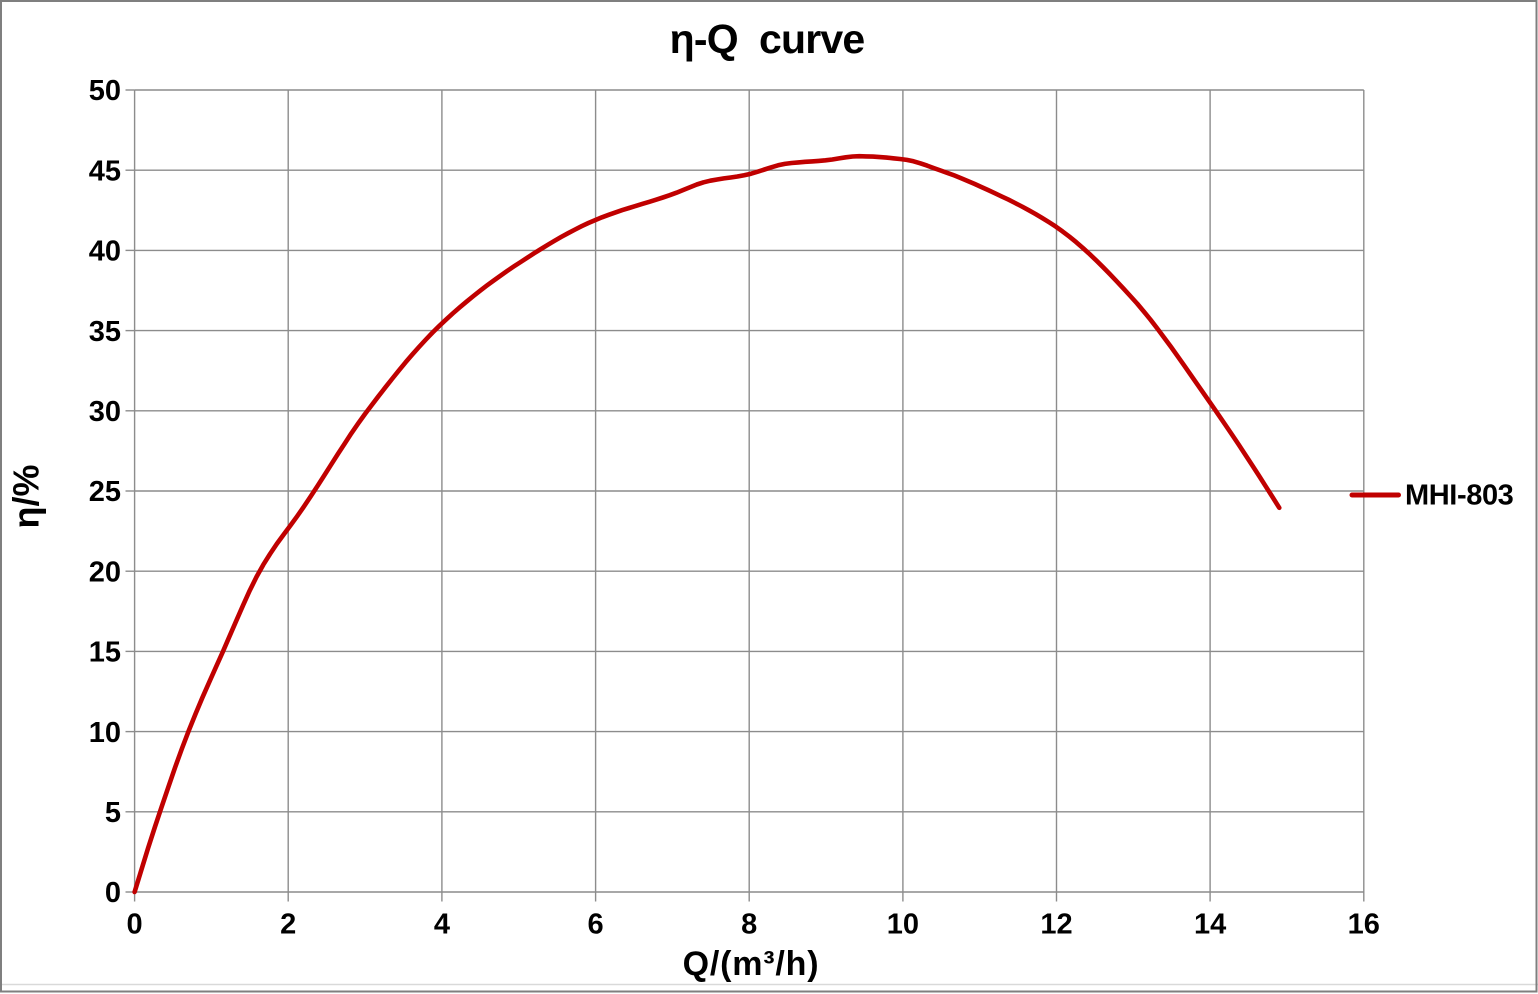 The image size is (1538, 994). What do you see at coordinates (105, 332) in the screenshot?
I see `svg-text: 35` at bounding box center [105, 332].